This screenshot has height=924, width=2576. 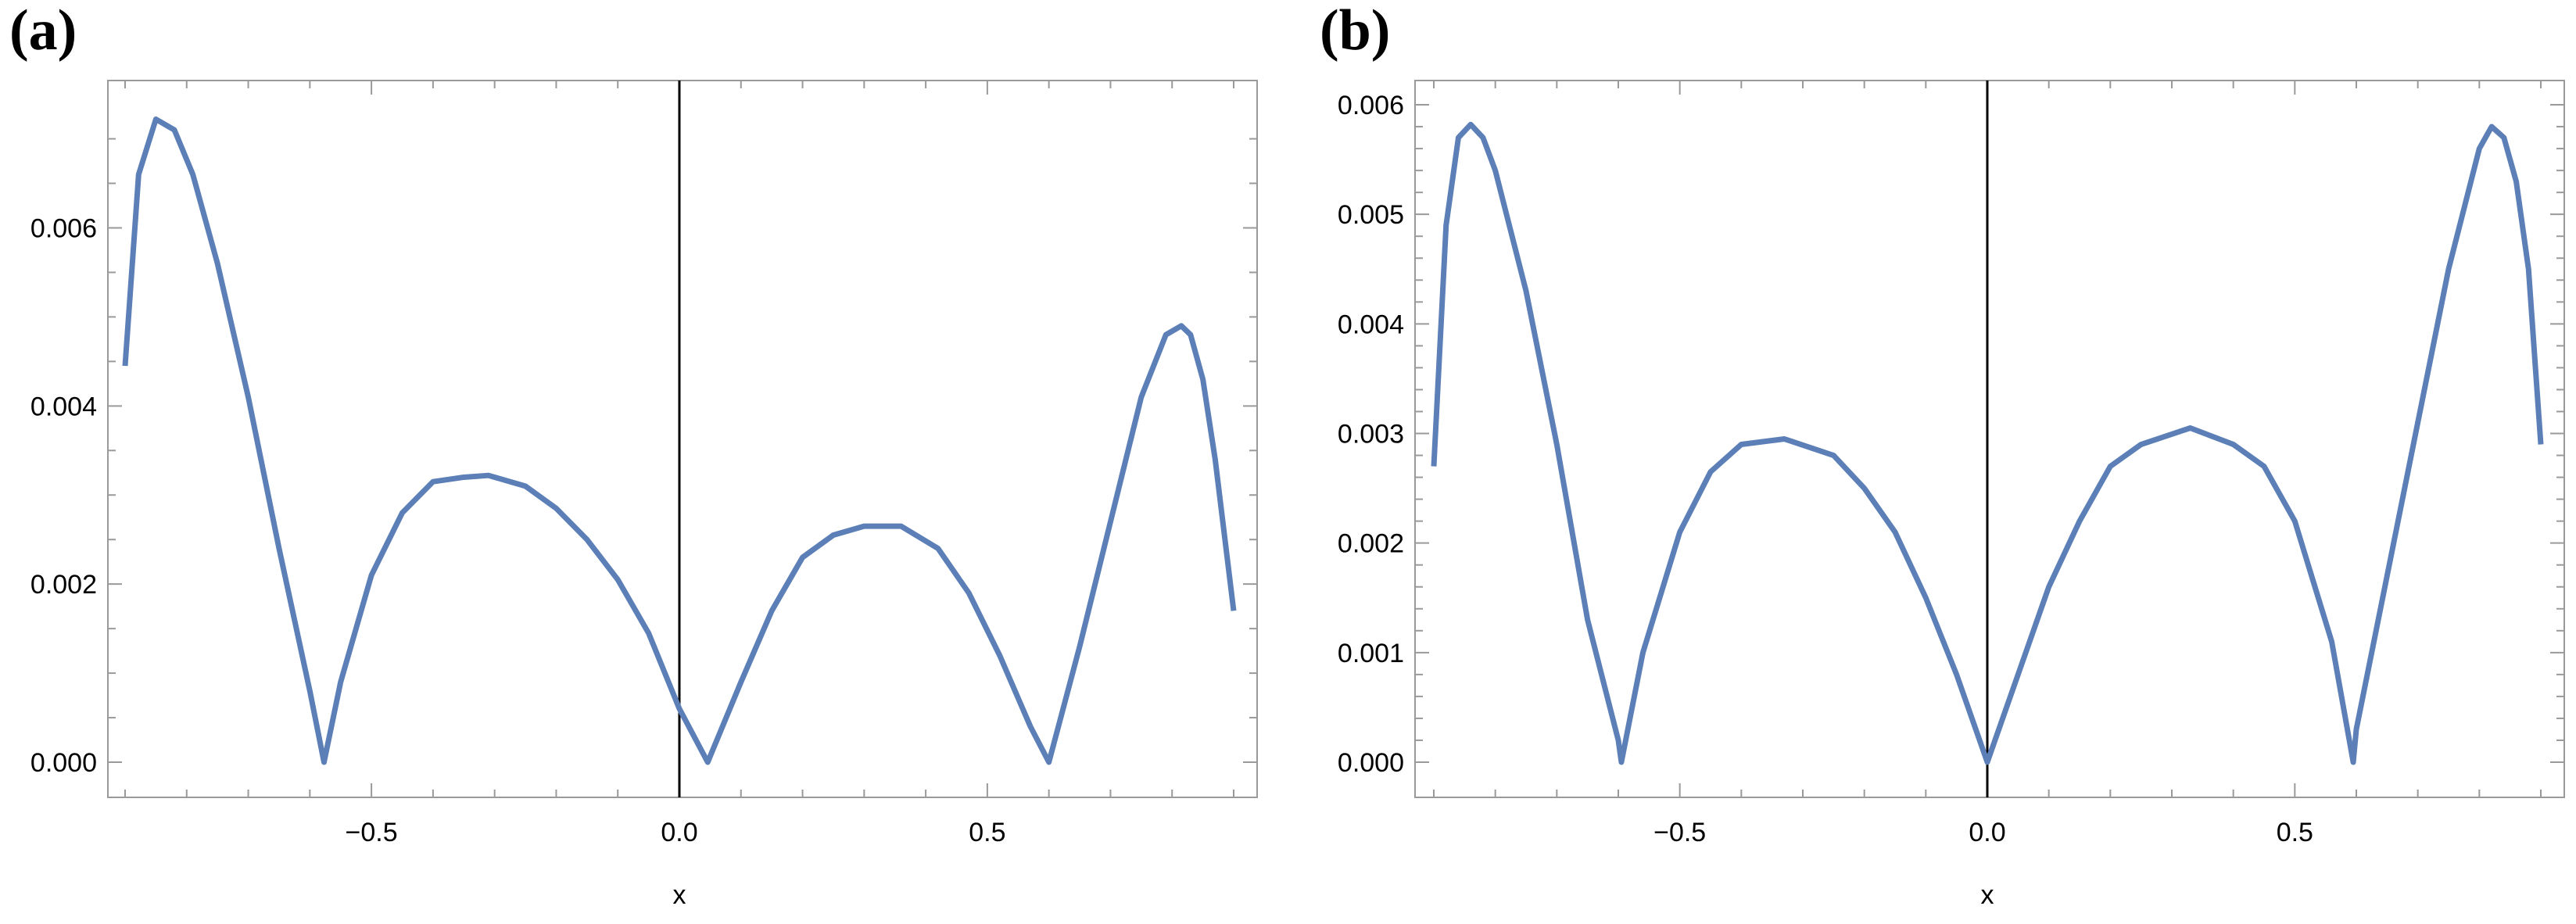 I want to click on y-tick-label: 0.005, so click(x=1371, y=215).